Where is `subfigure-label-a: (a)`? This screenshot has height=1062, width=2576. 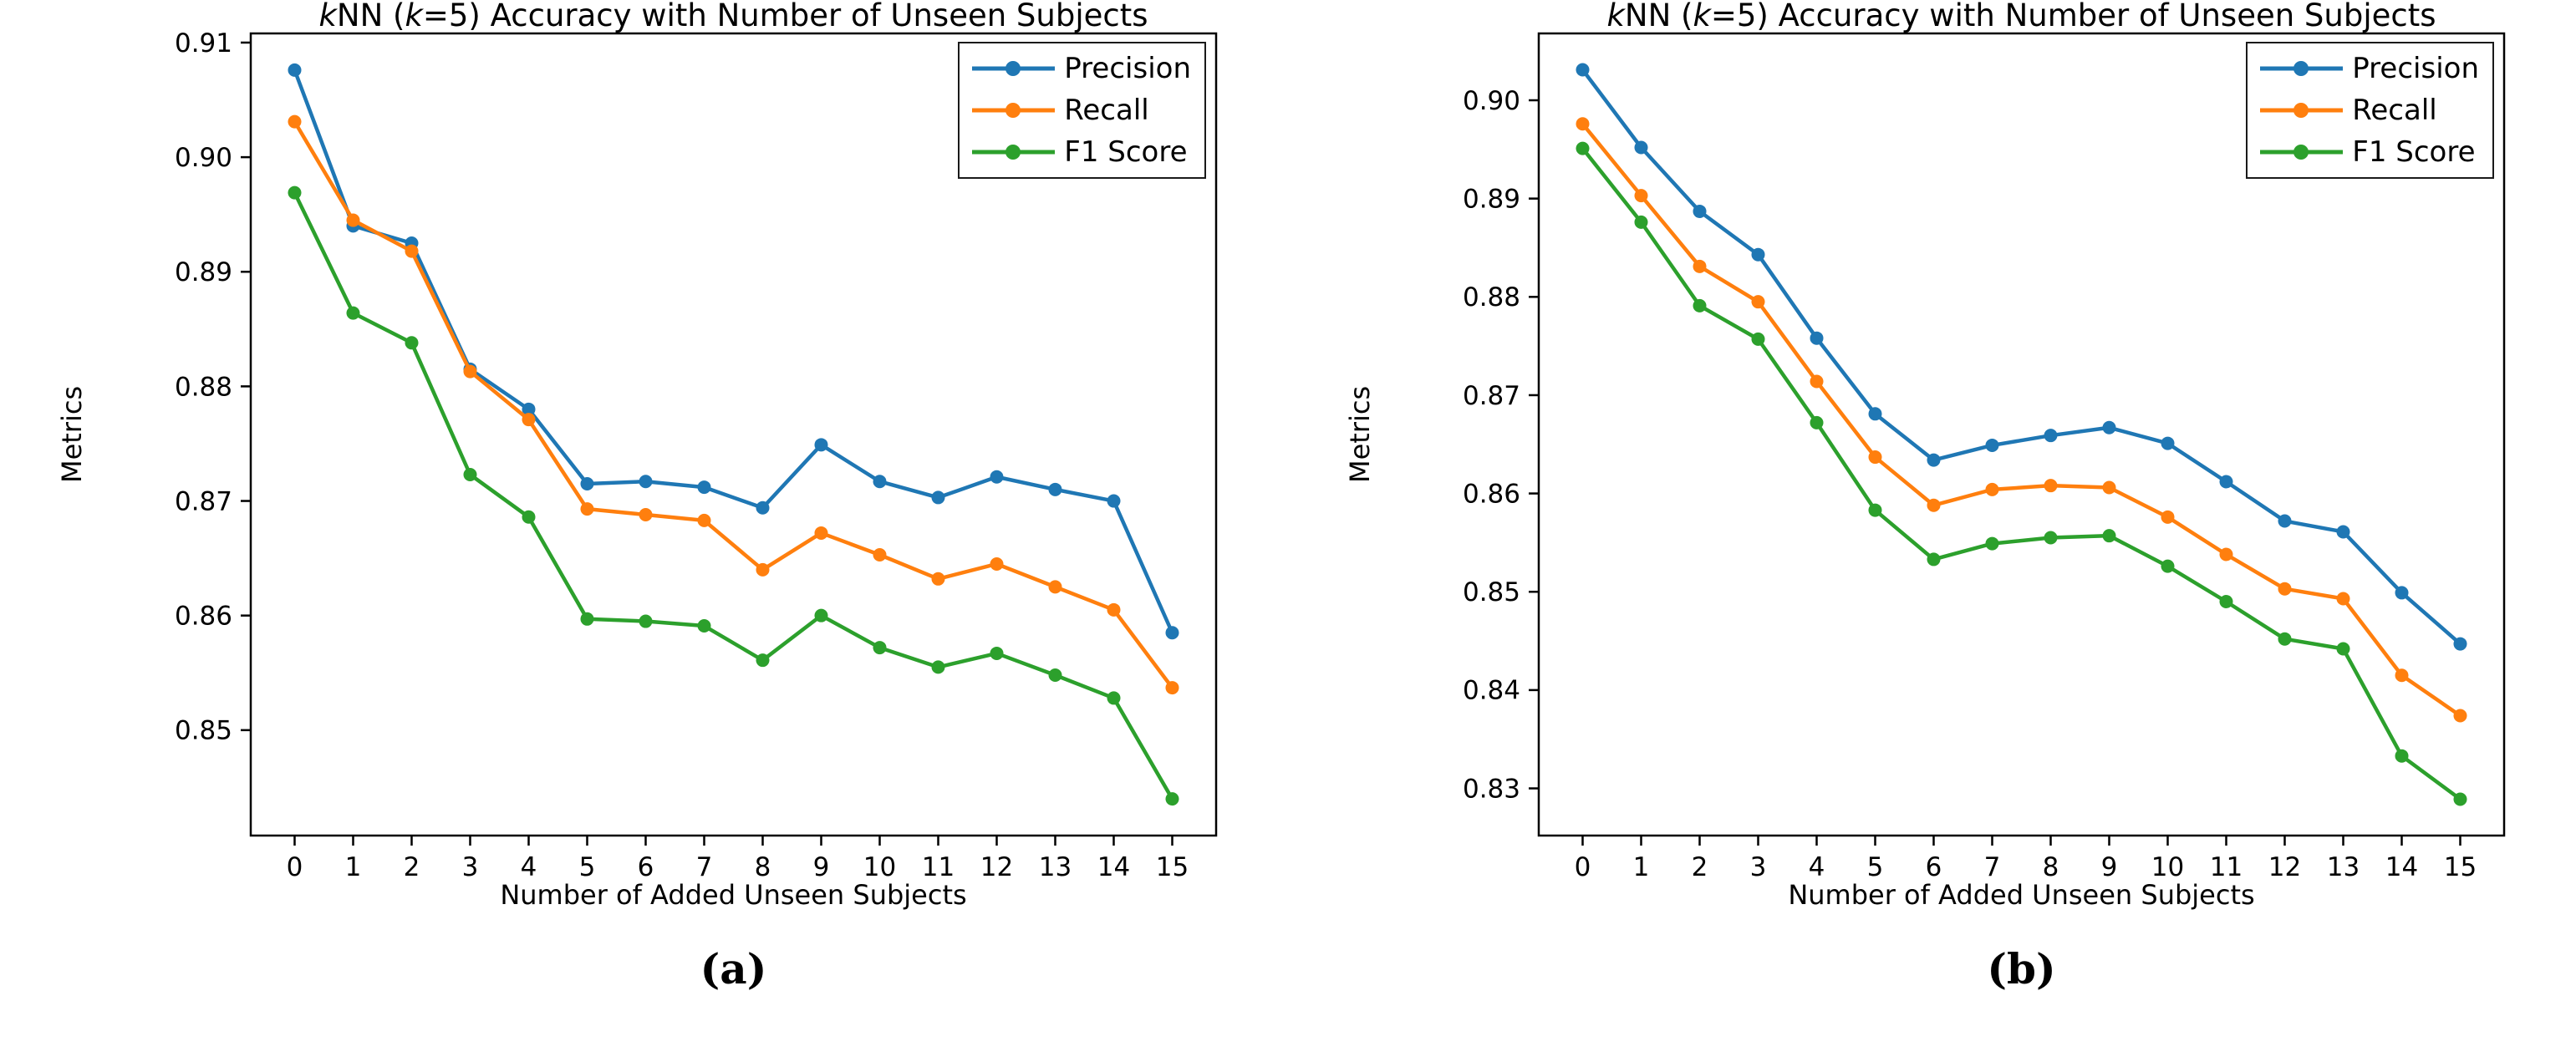 subfigure-label-a: (a) is located at coordinates (733, 968).